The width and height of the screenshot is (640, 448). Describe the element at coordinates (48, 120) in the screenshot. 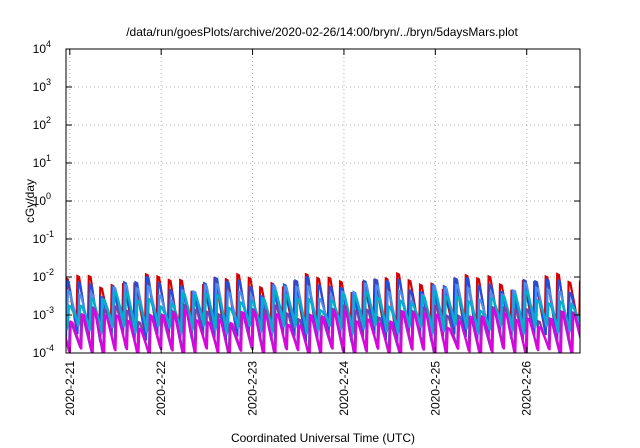

I see `y-tick-exponent: 2` at that location.